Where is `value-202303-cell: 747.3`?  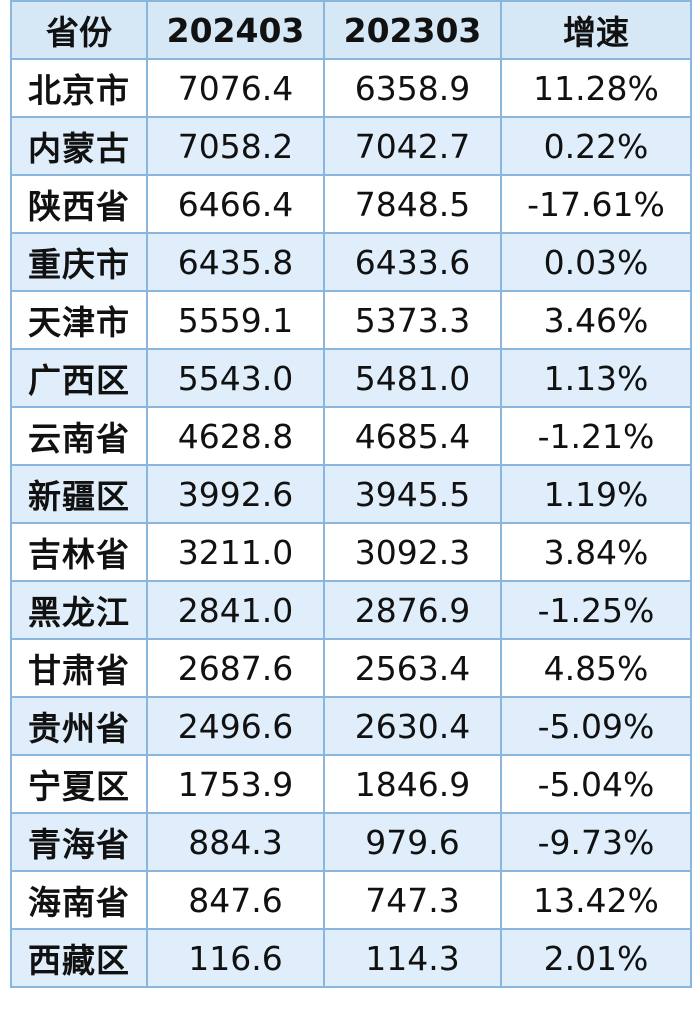 value-202303-cell: 747.3 is located at coordinates (412, 900).